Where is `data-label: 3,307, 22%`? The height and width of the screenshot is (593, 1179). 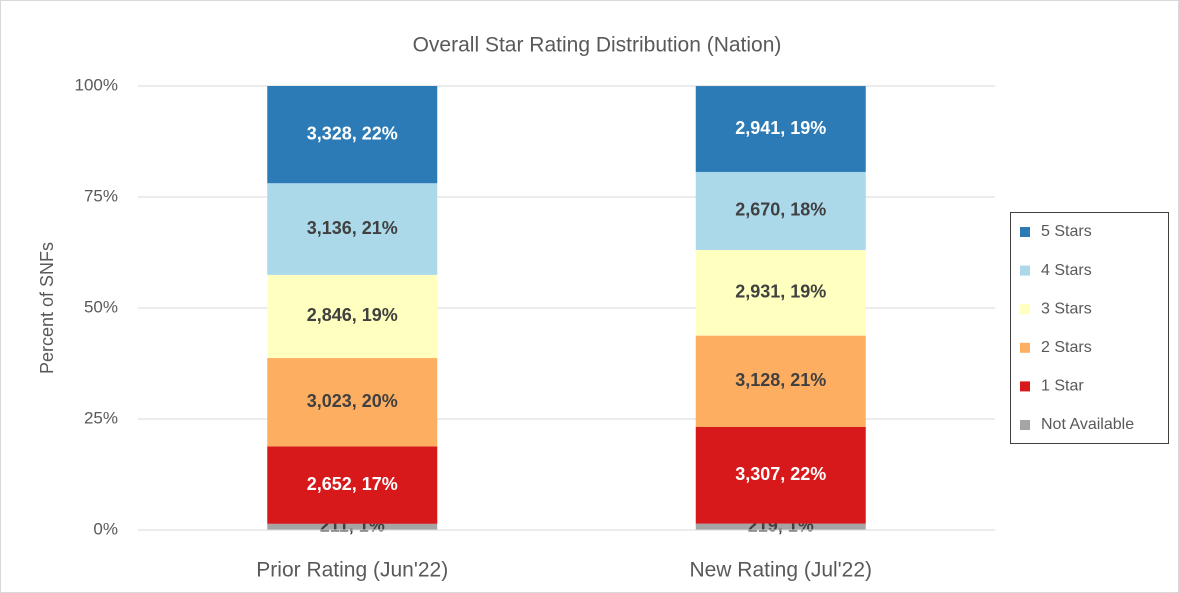
data-label: 3,307, 22% is located at coordinates (780, 474).